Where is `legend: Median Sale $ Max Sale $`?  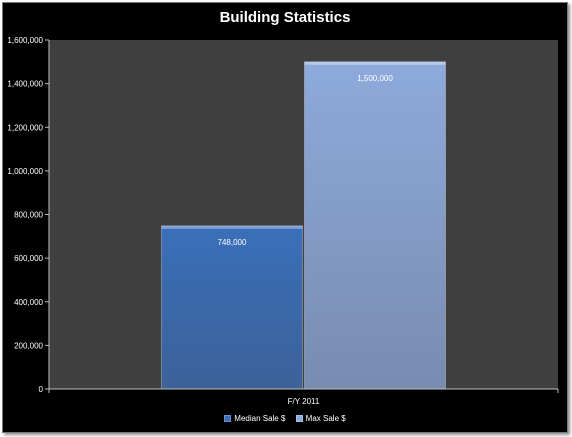
legend: Median Sale $ Max Sale $ is located at coordinates (285, 418).